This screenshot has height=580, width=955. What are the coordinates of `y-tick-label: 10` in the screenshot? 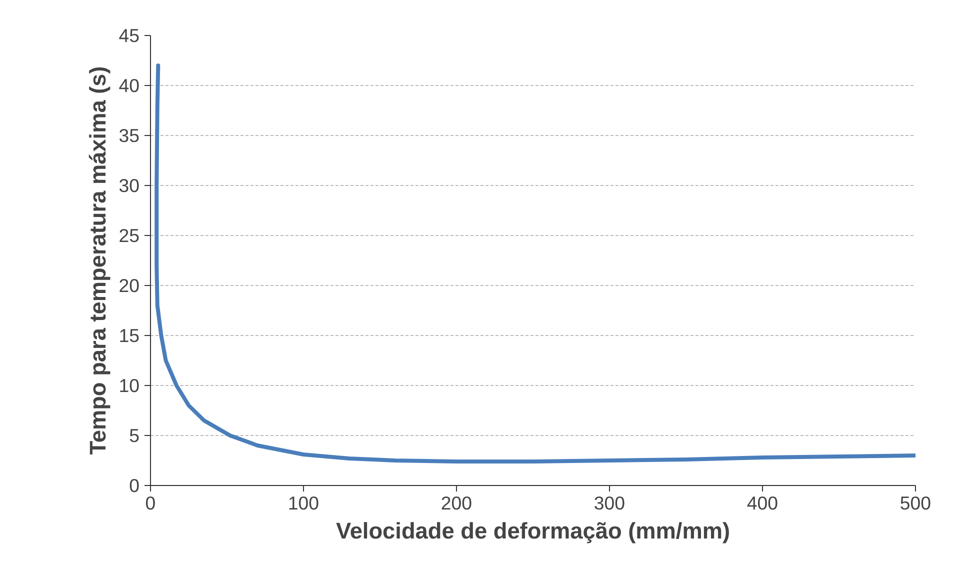 It's located at (129, 385).